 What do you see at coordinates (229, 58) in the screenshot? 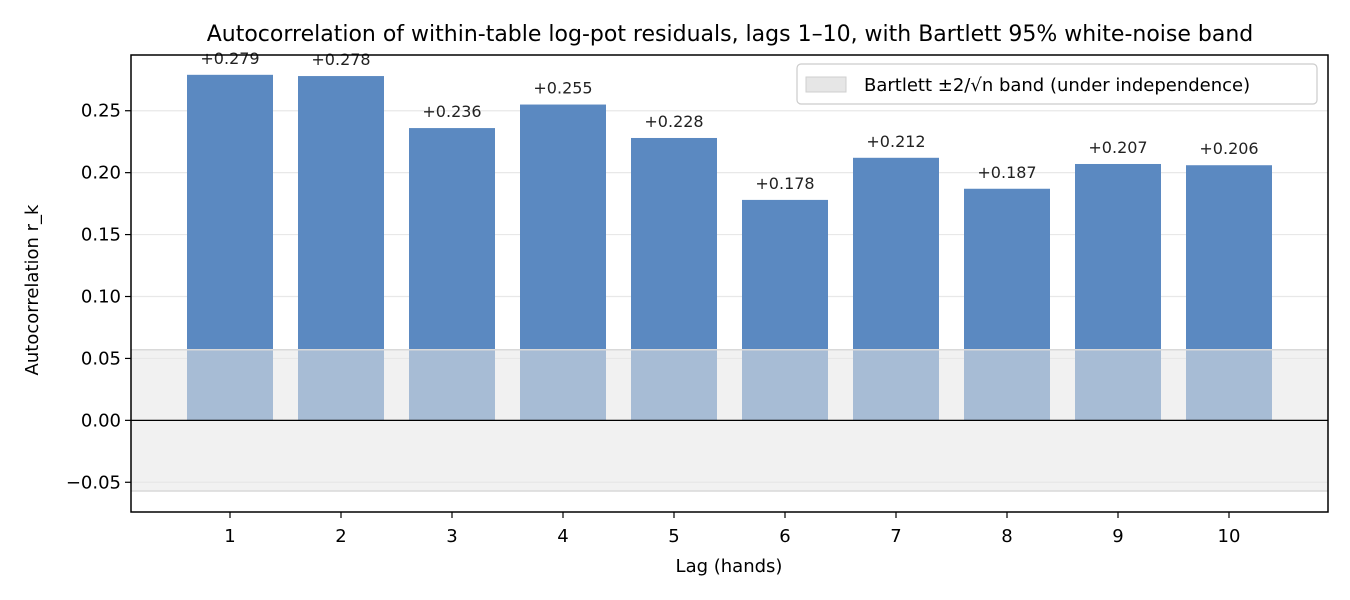
I see `data-label-lag-1: +0.279` at bounding box center [229, 58].